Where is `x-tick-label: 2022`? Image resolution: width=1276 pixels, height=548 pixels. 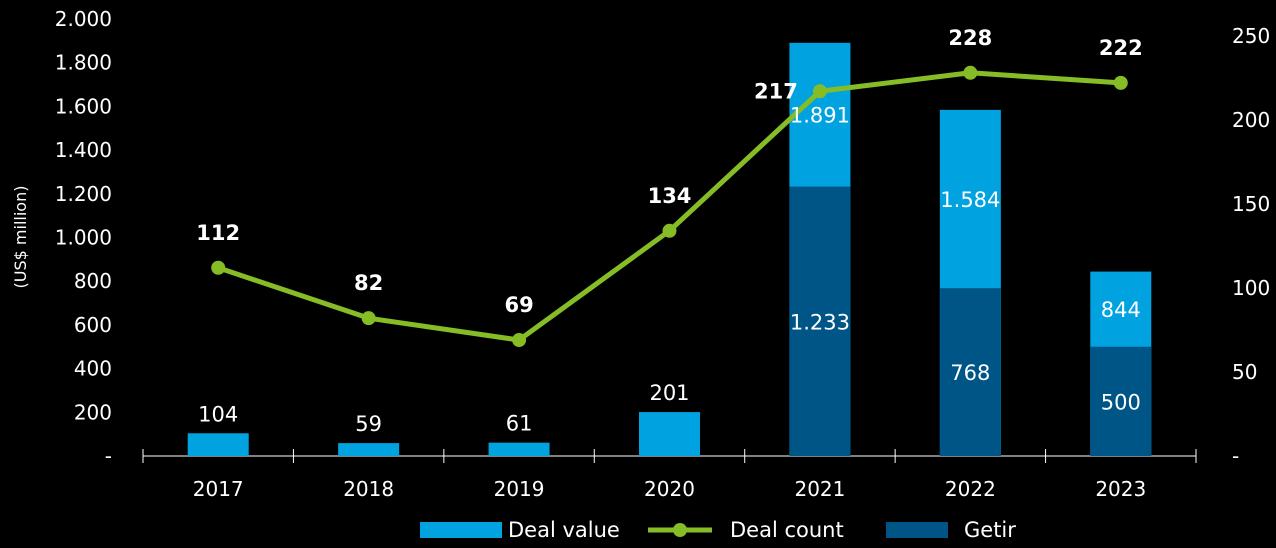 x-tick-label: 2022 is located at coordinates (970, 489).